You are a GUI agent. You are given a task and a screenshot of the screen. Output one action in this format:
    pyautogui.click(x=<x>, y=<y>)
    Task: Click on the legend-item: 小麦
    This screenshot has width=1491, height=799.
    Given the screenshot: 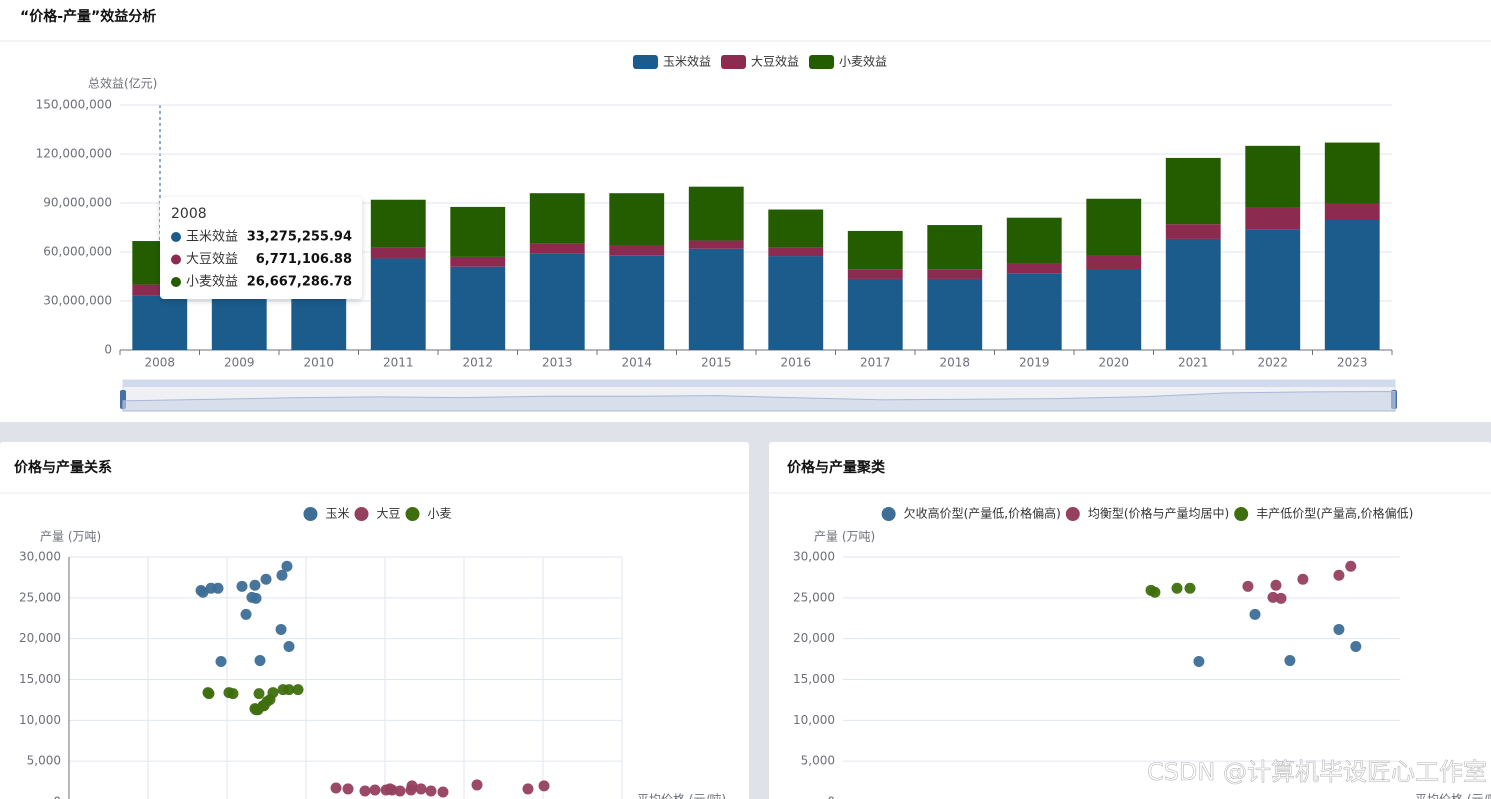 What is the action you would take?
    pyautogui.click(x=428, y=514)
    